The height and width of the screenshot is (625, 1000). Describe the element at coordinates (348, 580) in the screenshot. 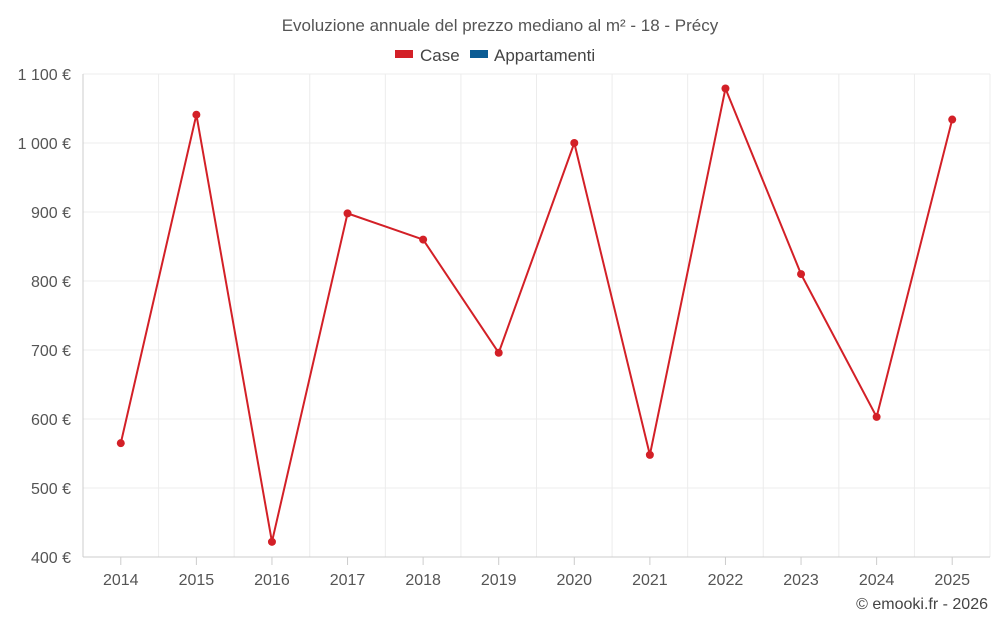

I see `x-tick-label: 2017` at that location.